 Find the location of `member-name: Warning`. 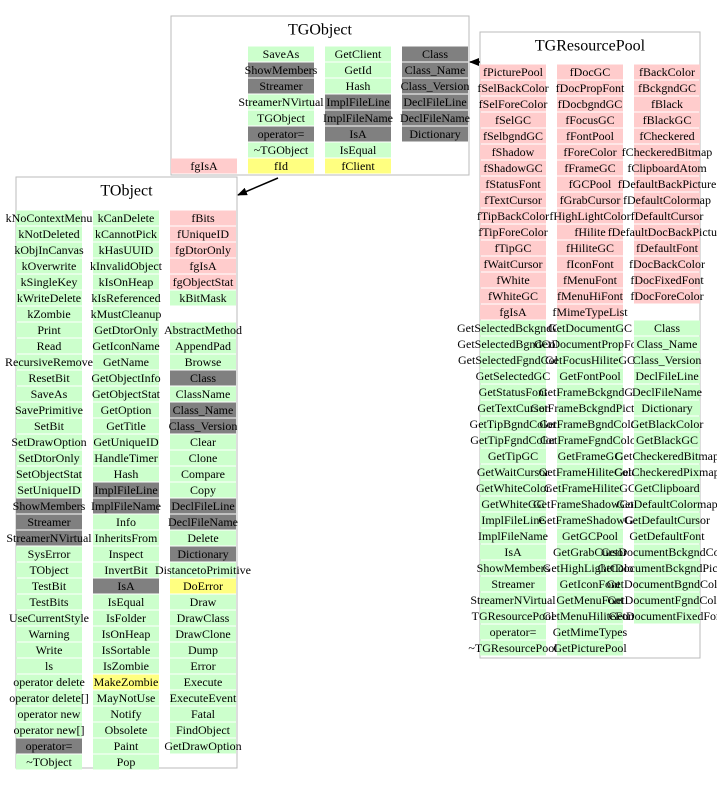

member-name: Warning is located at coordinates (48, 634).